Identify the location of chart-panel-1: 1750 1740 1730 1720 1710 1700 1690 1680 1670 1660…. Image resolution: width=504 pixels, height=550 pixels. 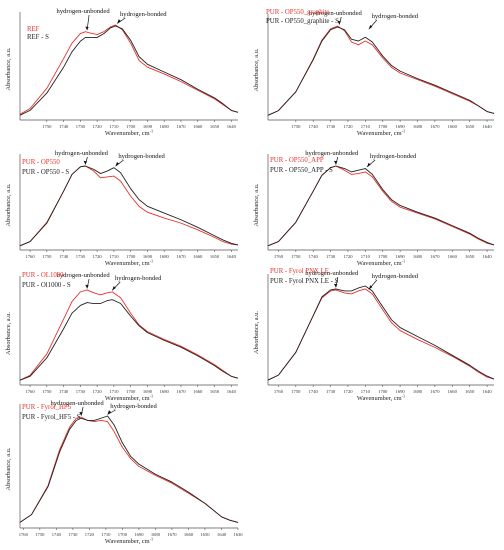
(122, 72).